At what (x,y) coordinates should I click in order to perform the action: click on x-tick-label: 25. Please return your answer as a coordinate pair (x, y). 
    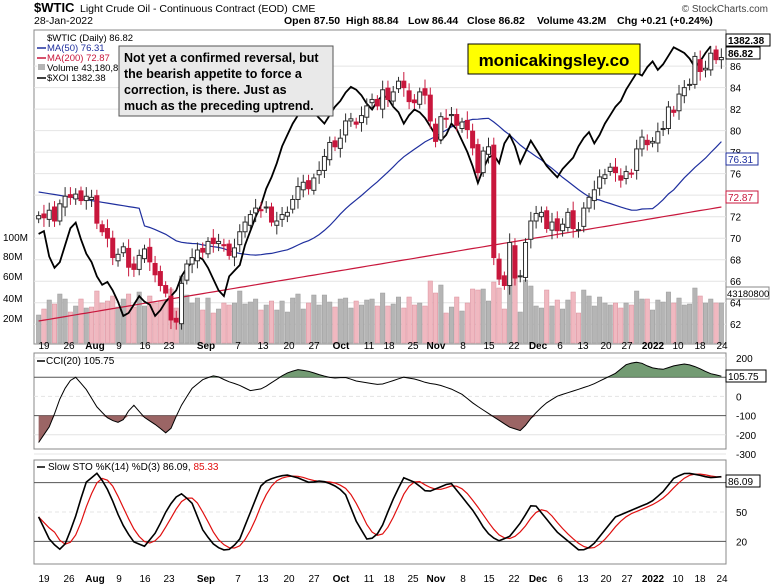
    Looking at the image, I should click on (413, 346).